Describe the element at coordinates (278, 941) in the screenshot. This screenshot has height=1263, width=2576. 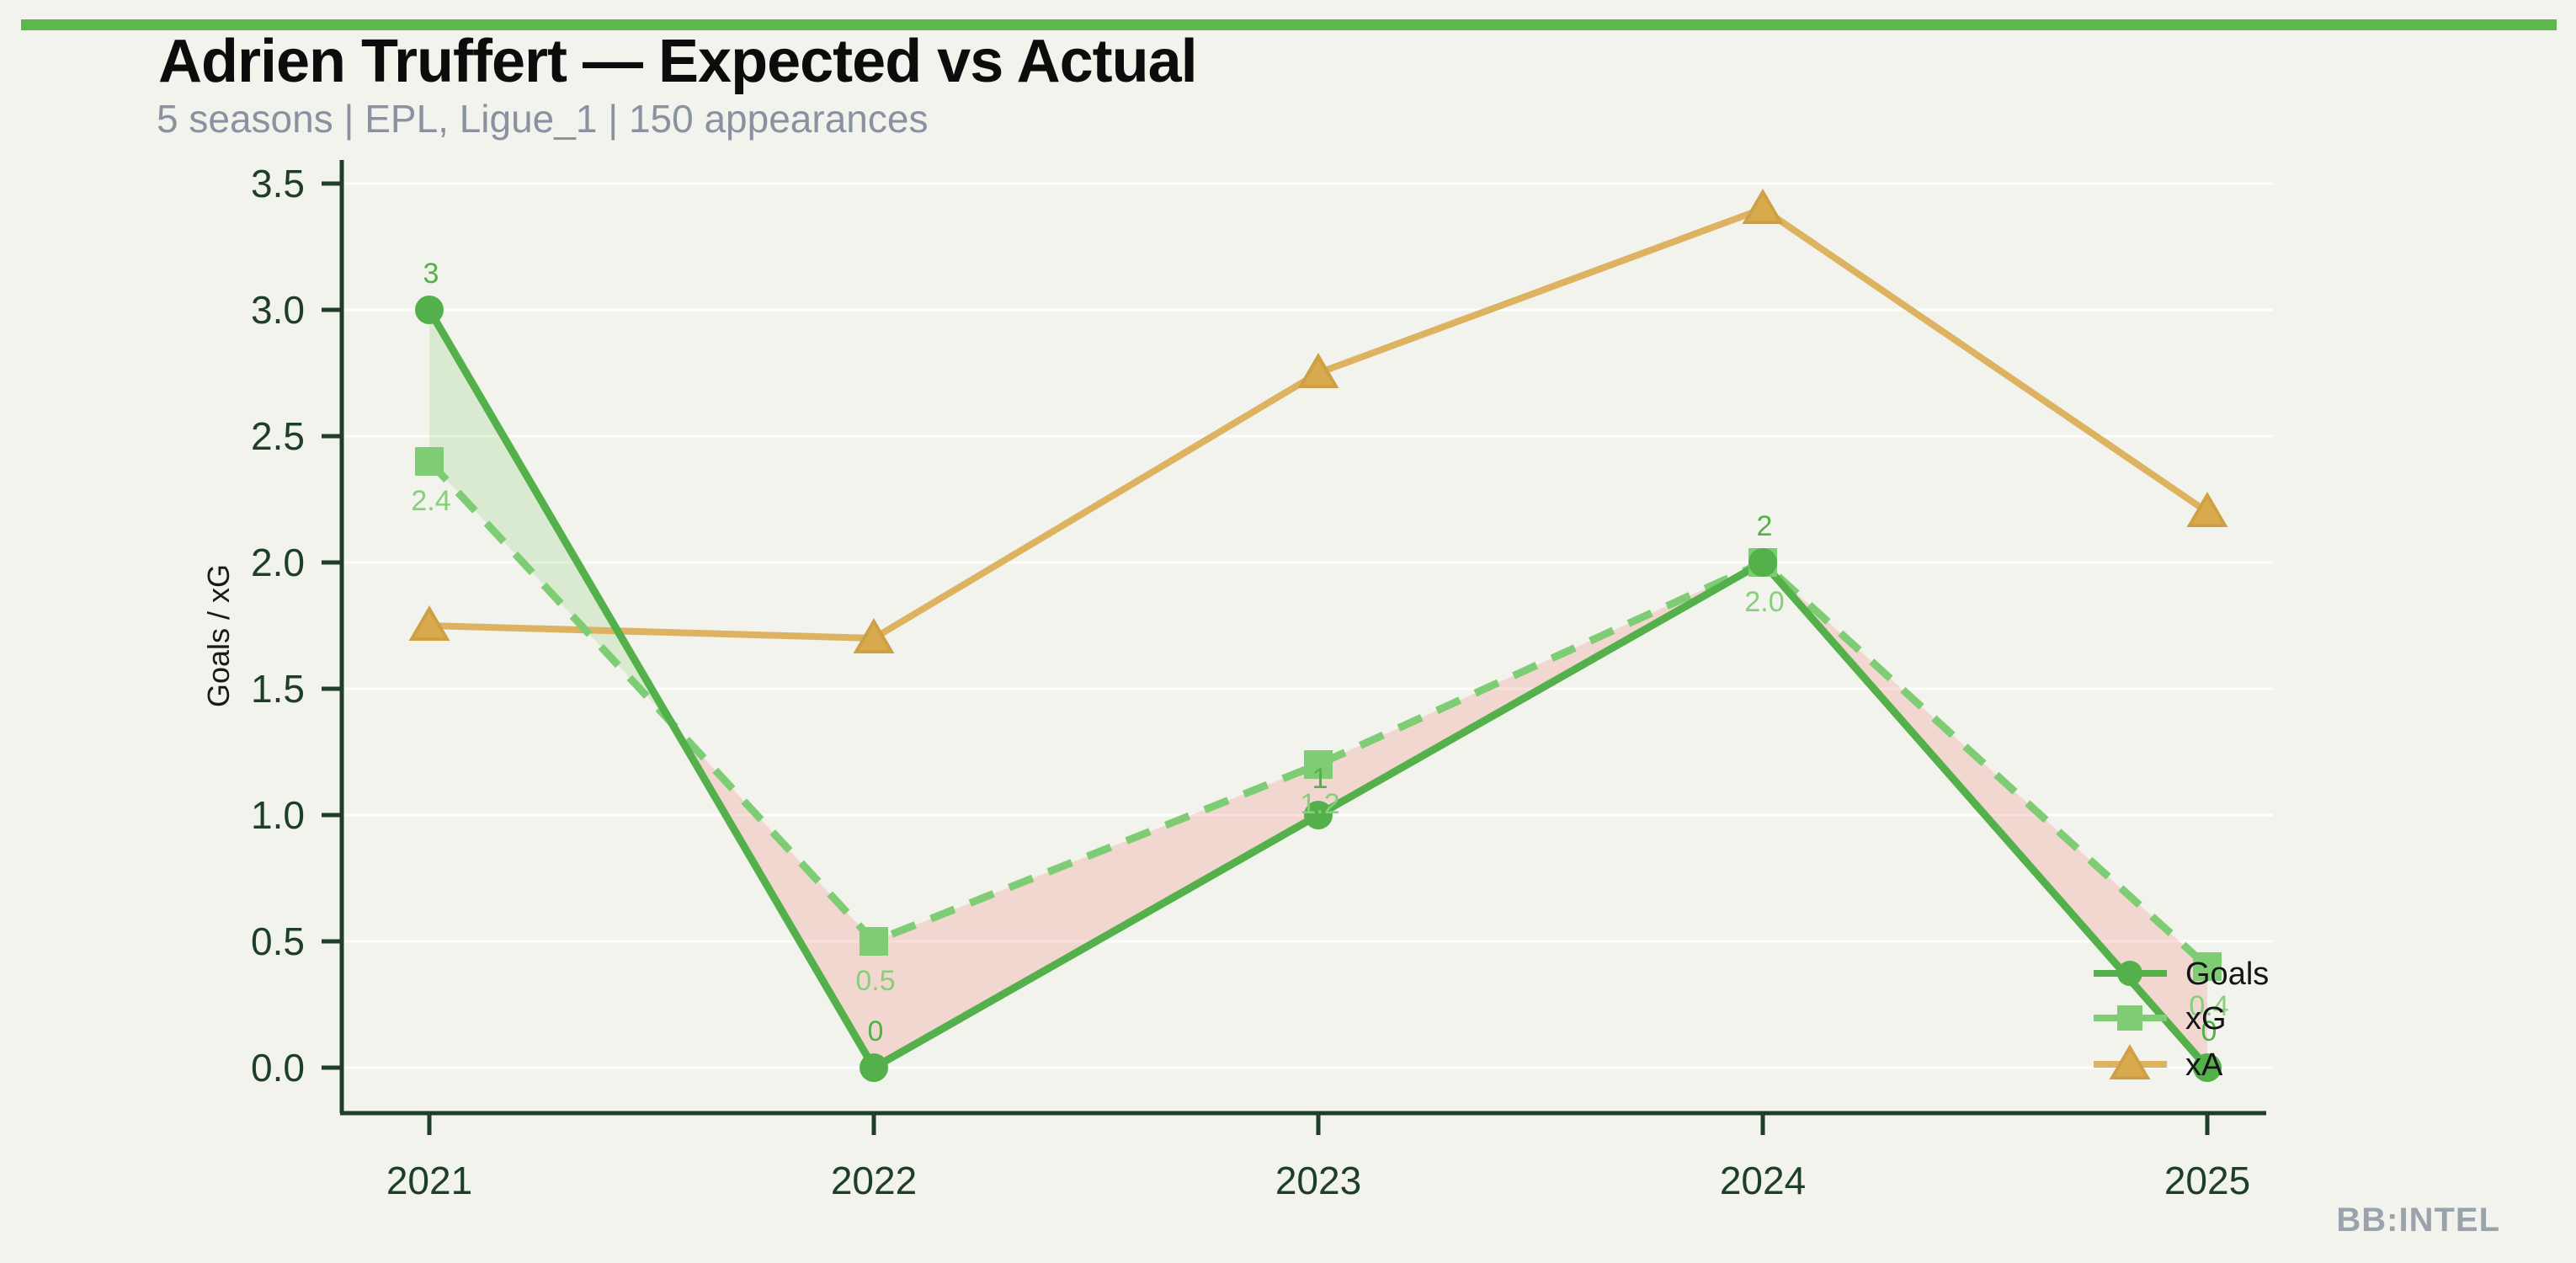
I see `y-tick-label: 0.5` at that location.